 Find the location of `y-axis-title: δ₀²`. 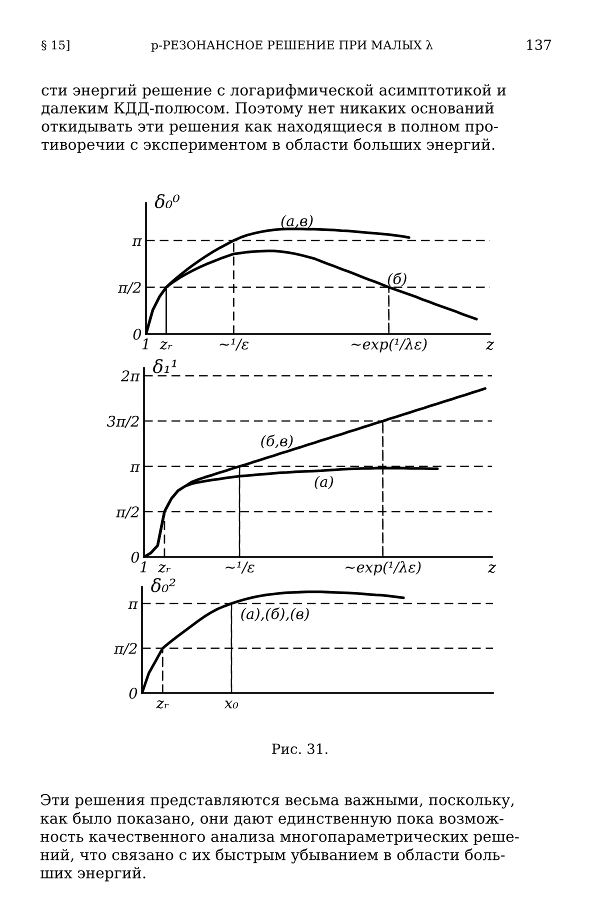

y-axis-title: δ₀² is located at coordinates (163, 585).